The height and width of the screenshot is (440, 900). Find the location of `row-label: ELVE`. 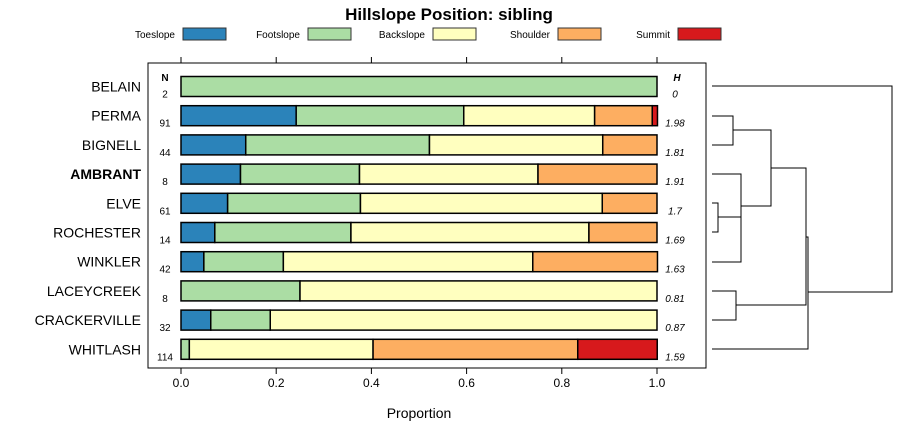

row-label: ELVE is located at coordinates (123, 203).